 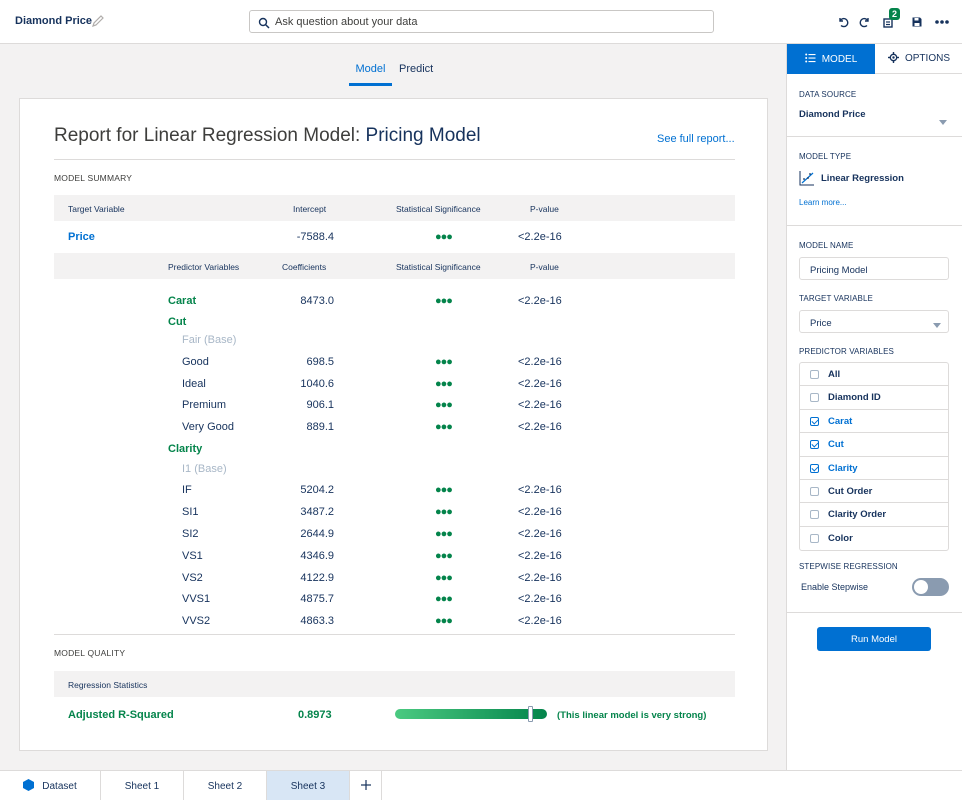 What do you see at coordinates (874, 268) in the screenshot?
I see `model-name-input: Pricing Model` at bounding box center [874, 268].